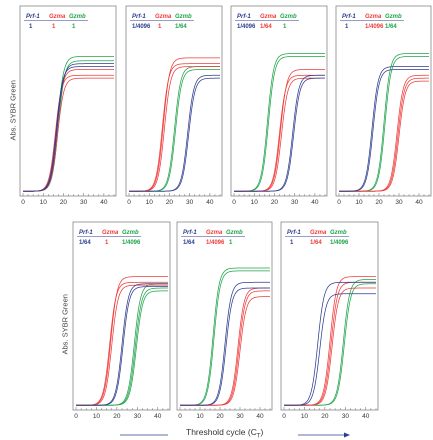 The width and height of the screenshot is (433, 440). What do you see at coordinates (224, 433) in the screenshot?
I see `x-axis-label: Threshold cycle (CT)` at bounding box center [224, 433].